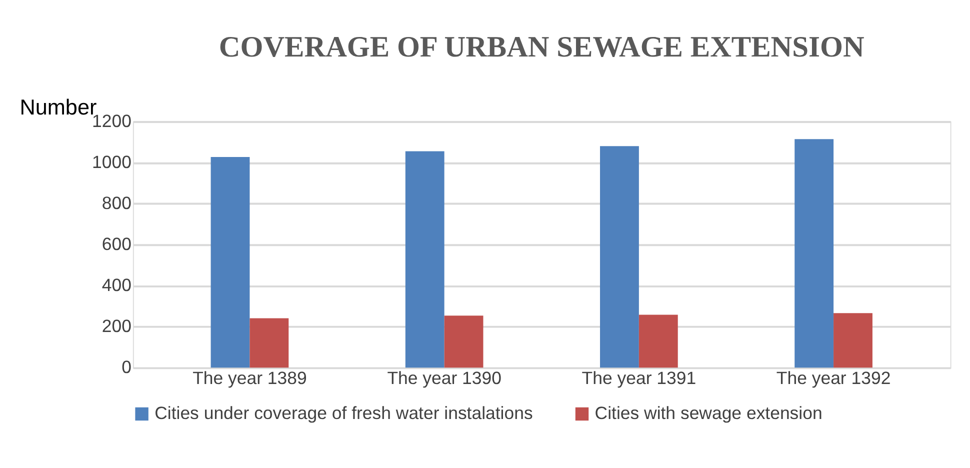 This screenshot has width=970, height=468. Describe the element at coordinates (639, 378) in the screenshot. I see `x-tick-label: The year 1391` at that location.